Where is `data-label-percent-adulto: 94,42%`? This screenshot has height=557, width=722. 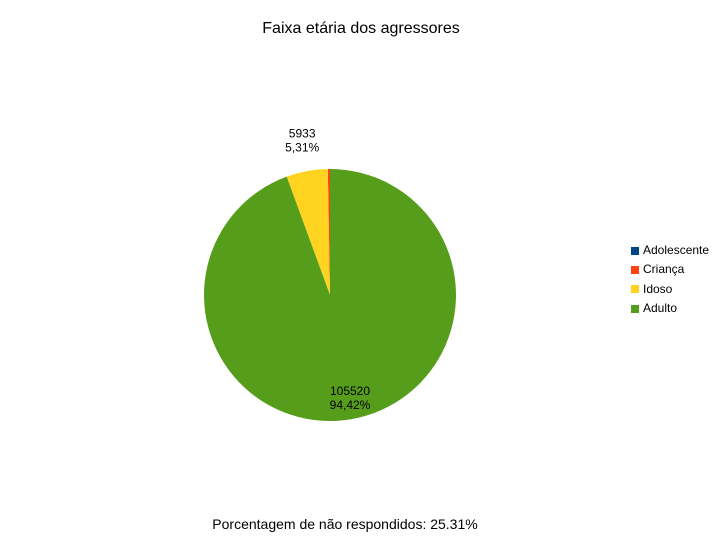 data-label-percent-adulto: 94,42% is located at coordinates (350, 405).